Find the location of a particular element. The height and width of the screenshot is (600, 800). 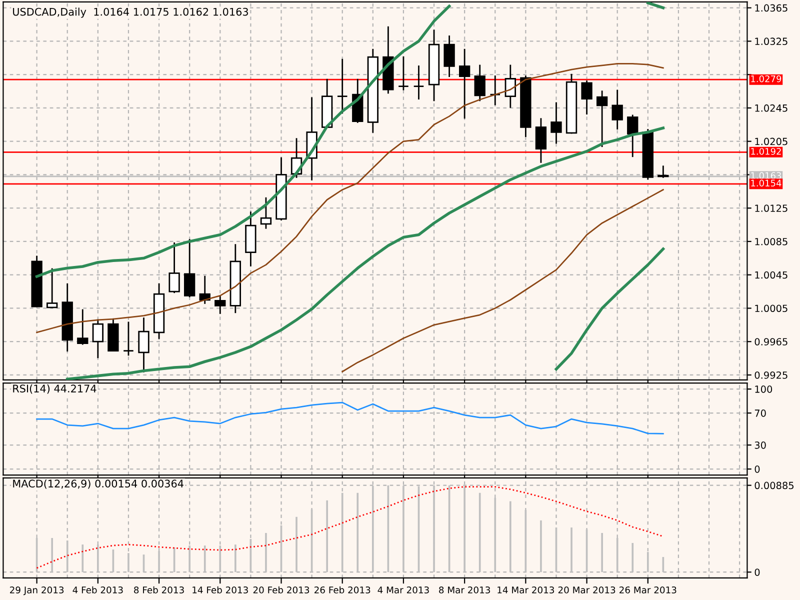

y-tick-label: 70 is located at coordinates (760, 413).